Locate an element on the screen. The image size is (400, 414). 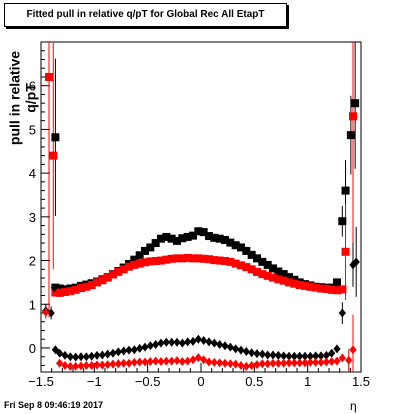
x-tick-label: 0.5 is located at coordinates (254, 381).